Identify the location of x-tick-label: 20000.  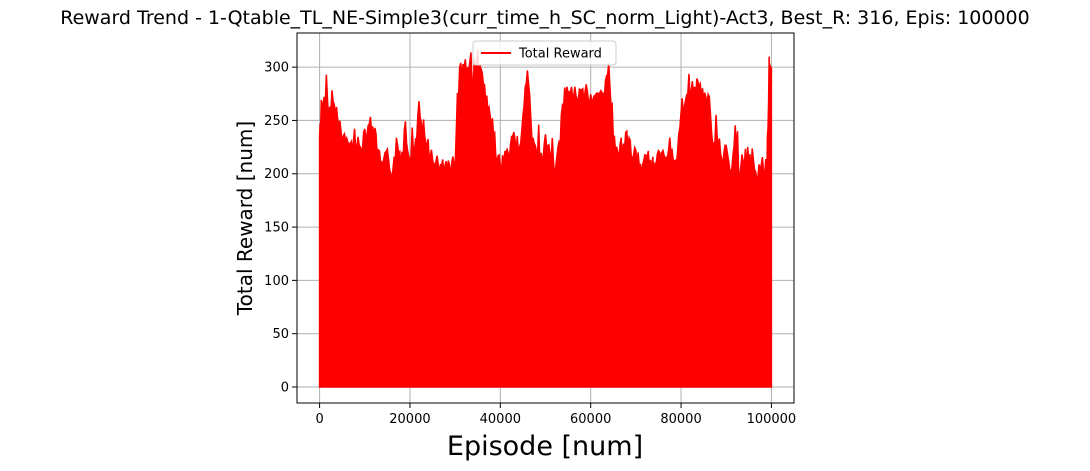
(409, 419).